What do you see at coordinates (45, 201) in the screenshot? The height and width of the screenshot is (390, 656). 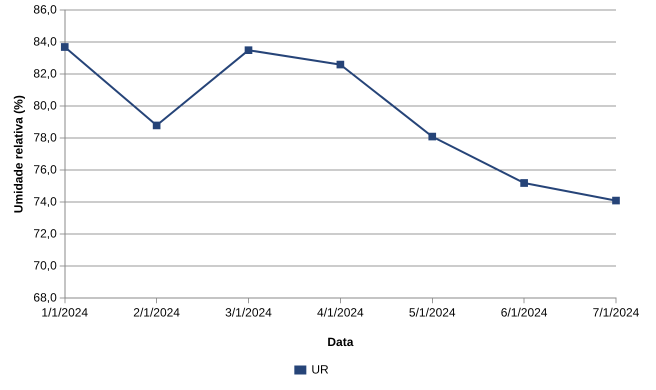 I see `y-tick-label: 74,0` at bounding box center [45, 201].